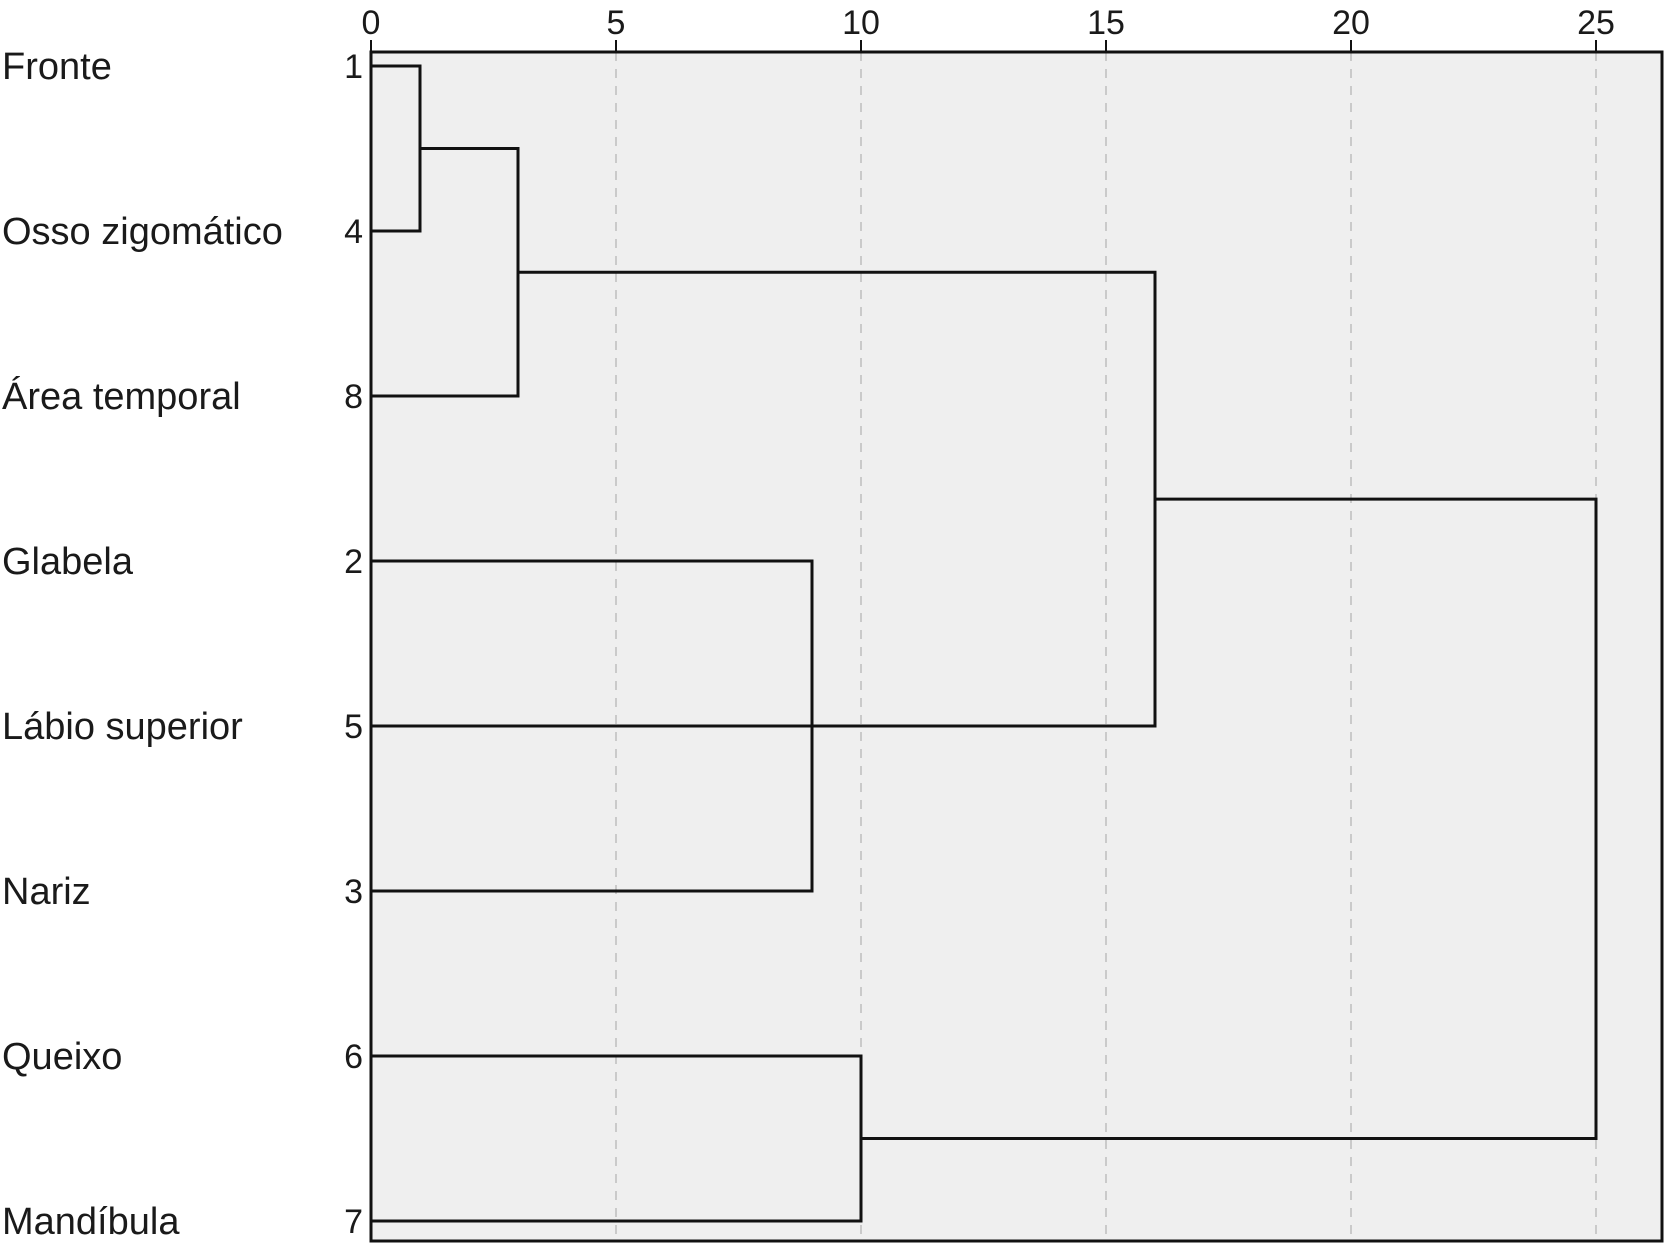 The image size is (1667, 1248). I want to click on leaf-number: 6, so click(353, 1057).